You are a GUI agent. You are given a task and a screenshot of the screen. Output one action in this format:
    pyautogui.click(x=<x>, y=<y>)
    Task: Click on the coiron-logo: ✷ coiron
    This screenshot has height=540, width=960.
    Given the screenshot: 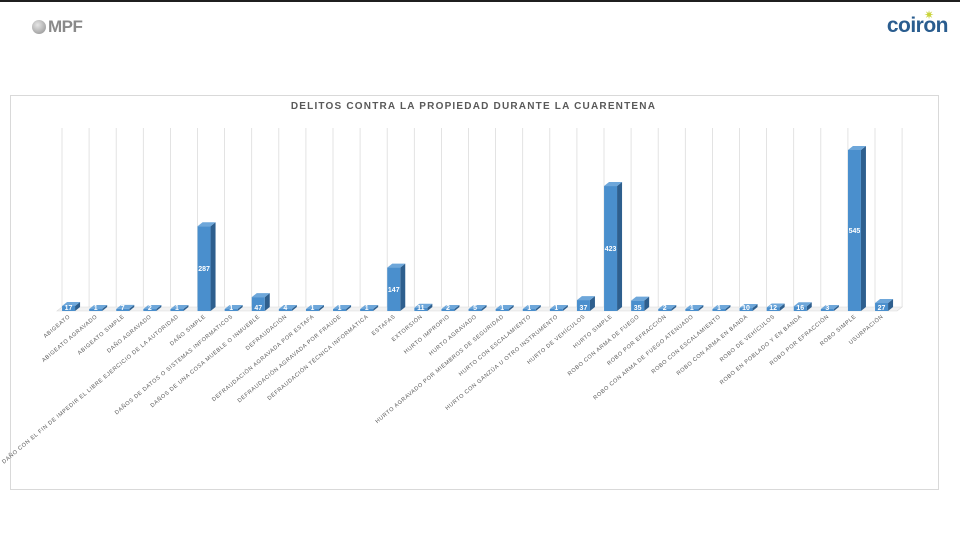 What is the action you would take?
    pyautogui.click(x=917, y=24)
    